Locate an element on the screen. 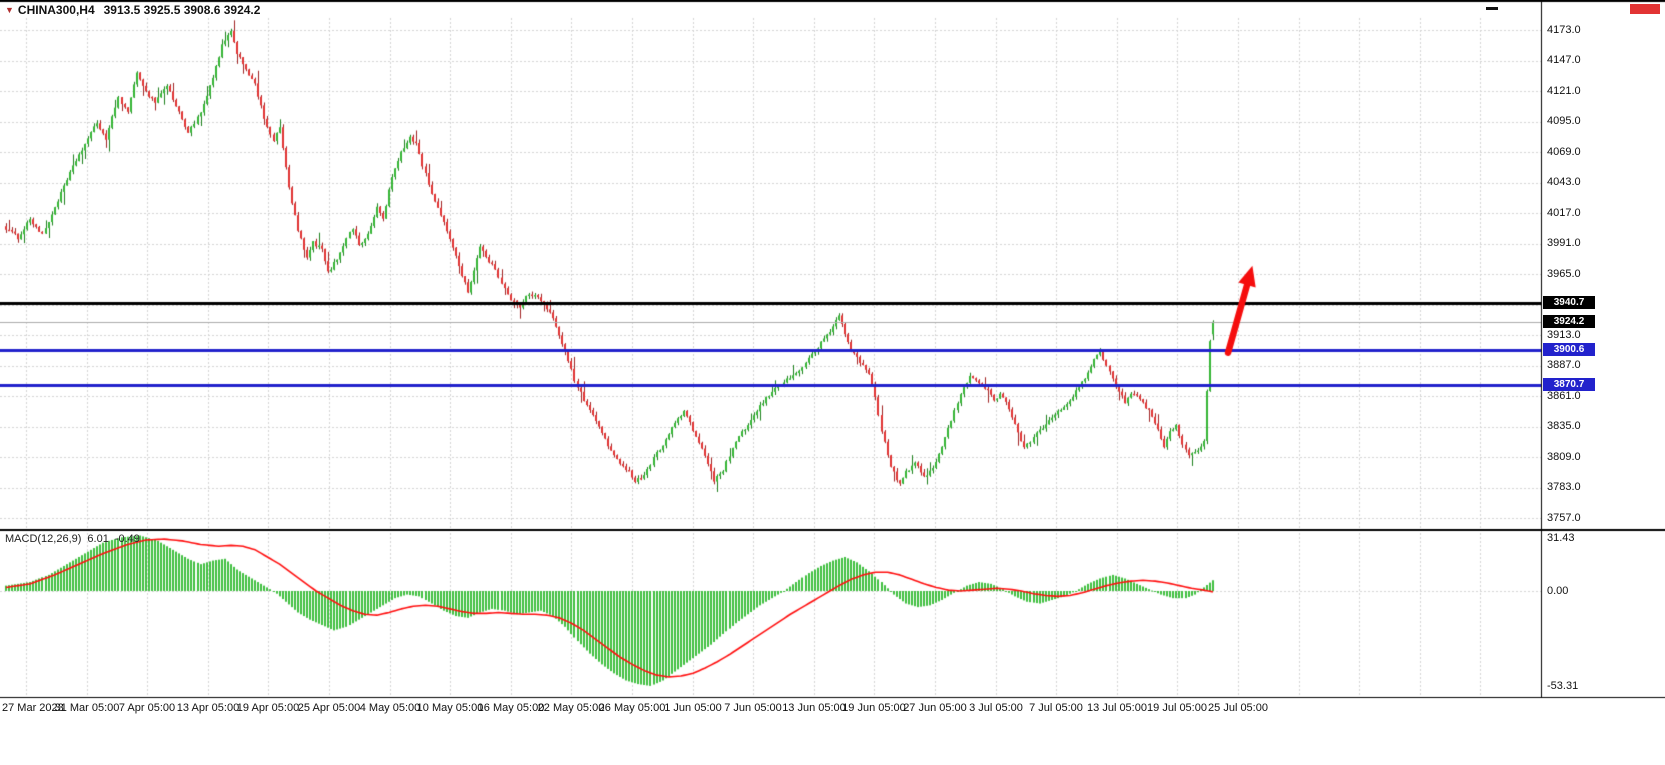 This screenshot has height=765, width=1665. price-tick-label: 4147.0 is located at coordinates (1564, 60).